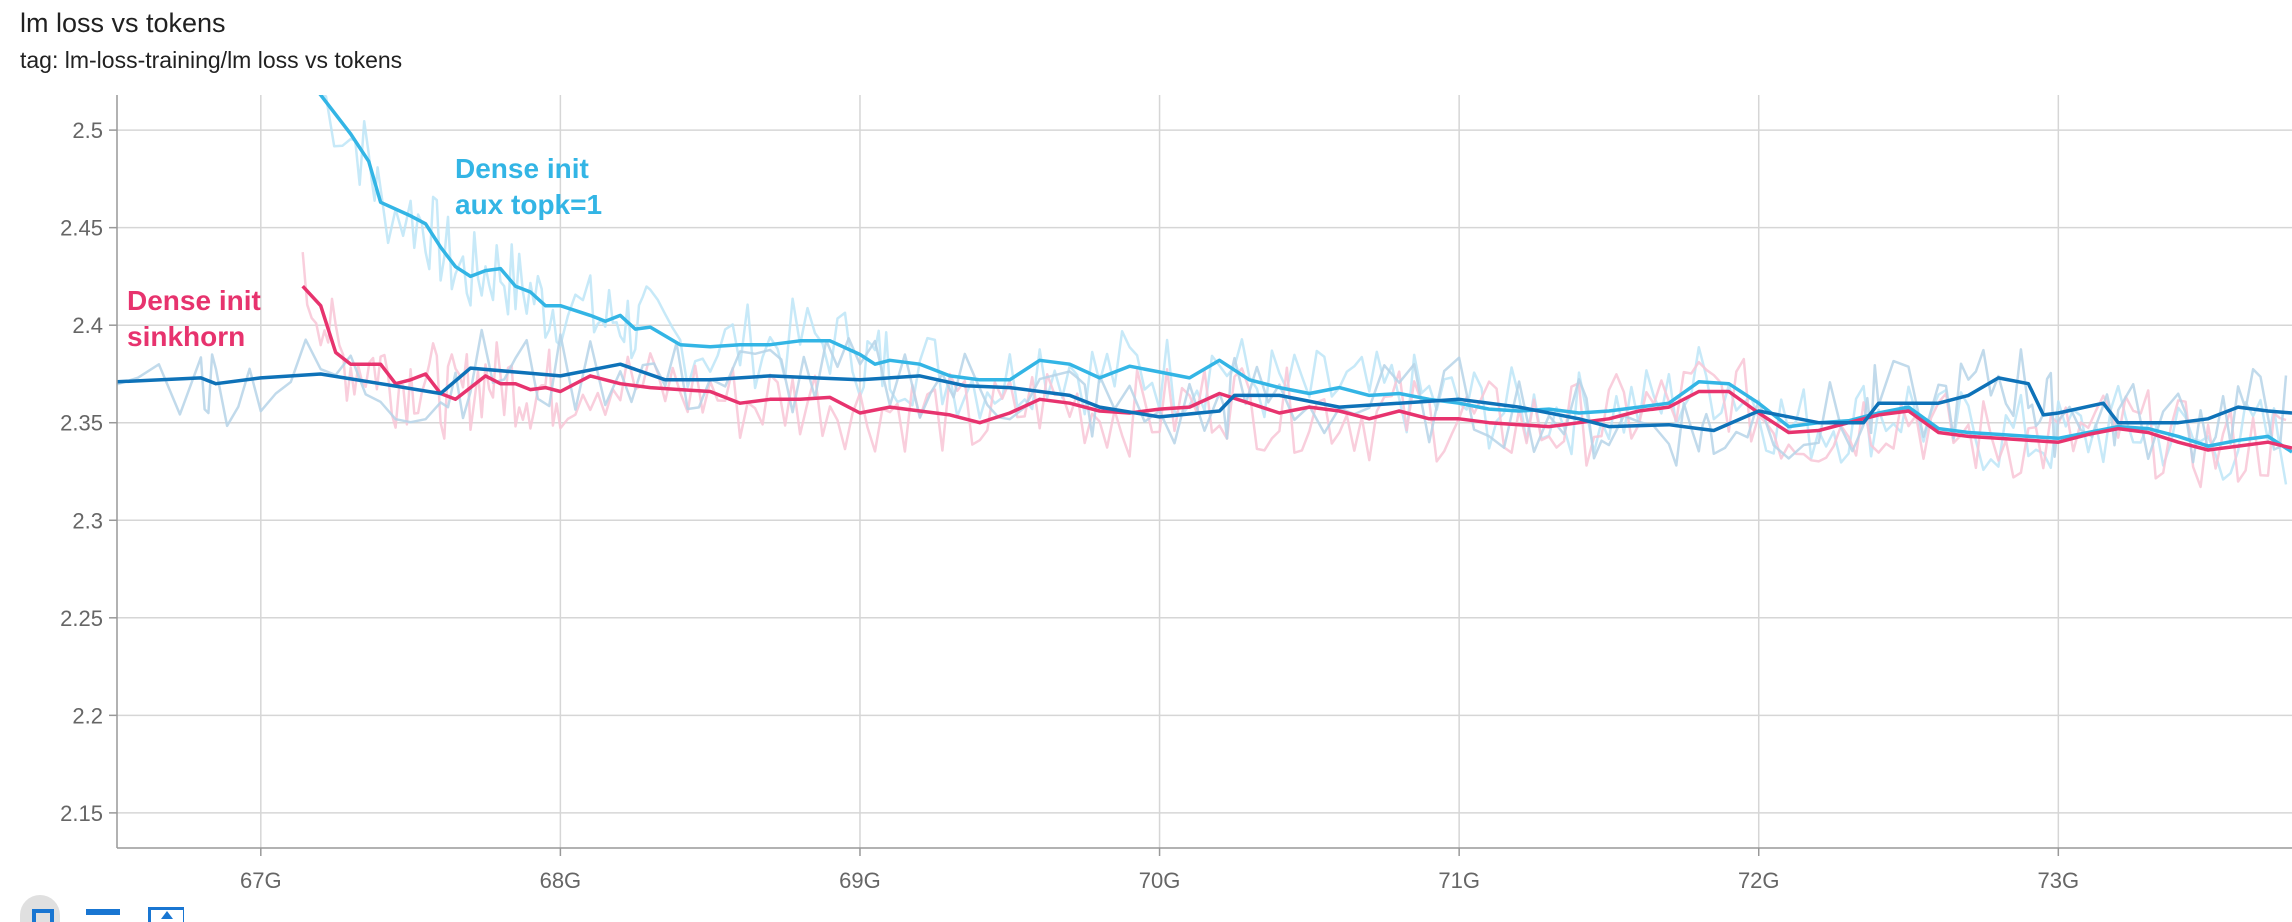 This screenshot has width=2292, height=922. I want to click on series-label-sinkhorn: Dense init sinkhorn, so click(194, 318).